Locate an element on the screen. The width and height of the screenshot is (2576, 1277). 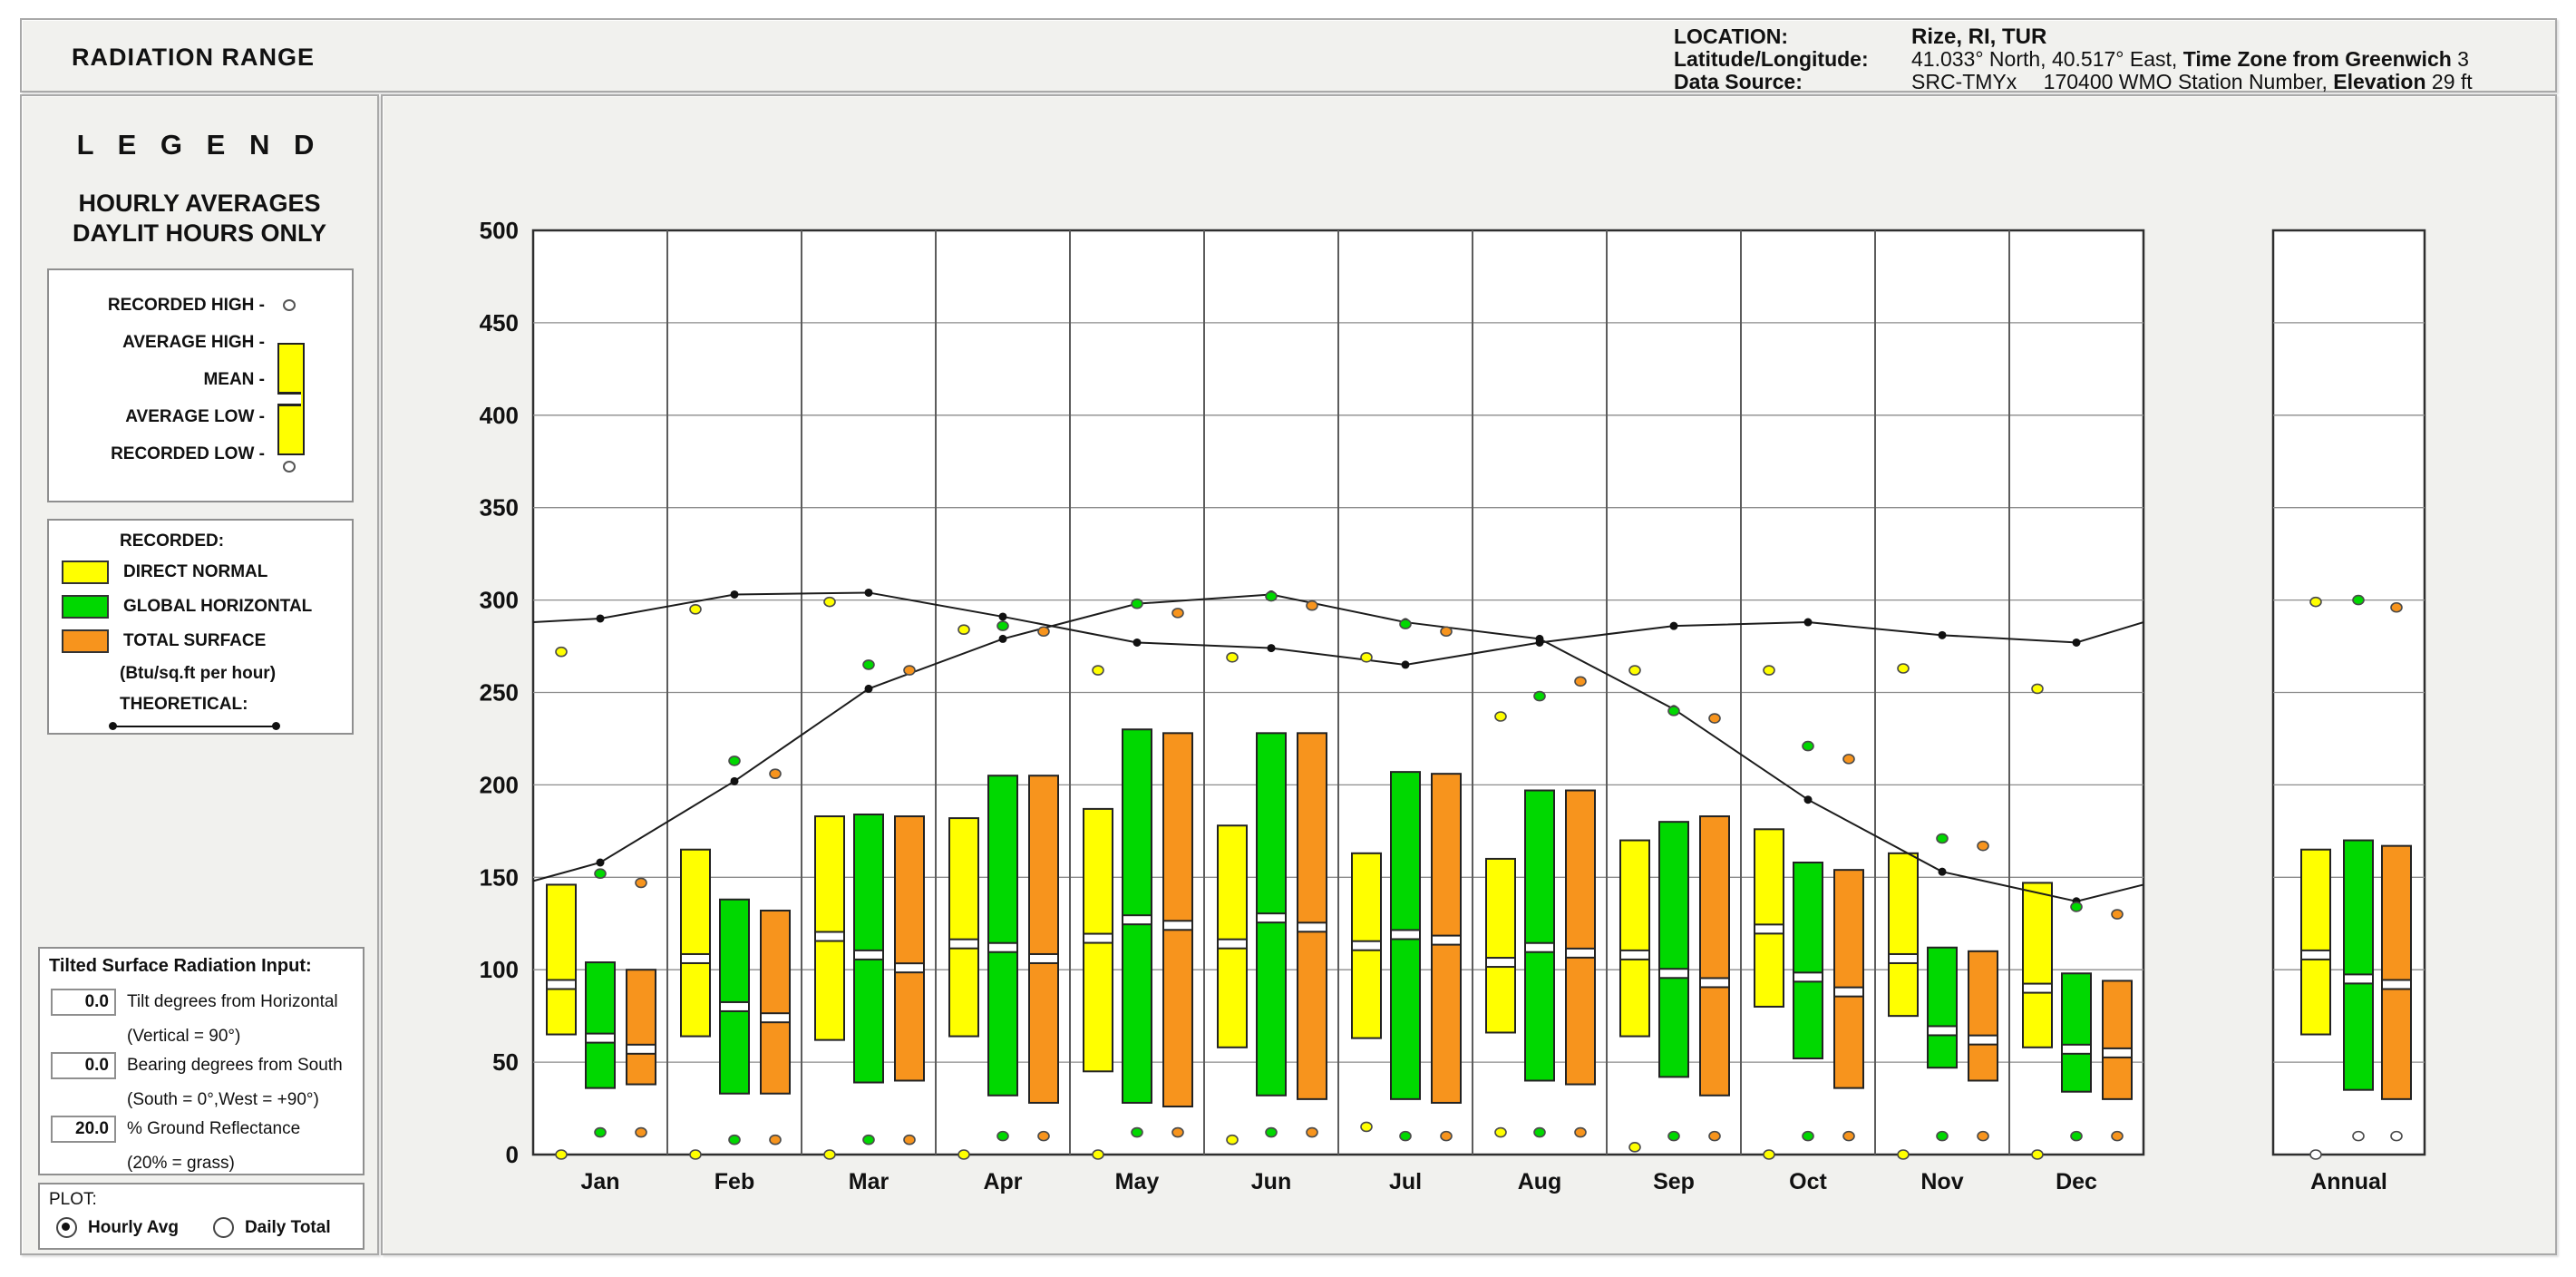
theoretical-label: THEORETICAL: is located at coordinates (184, 704).